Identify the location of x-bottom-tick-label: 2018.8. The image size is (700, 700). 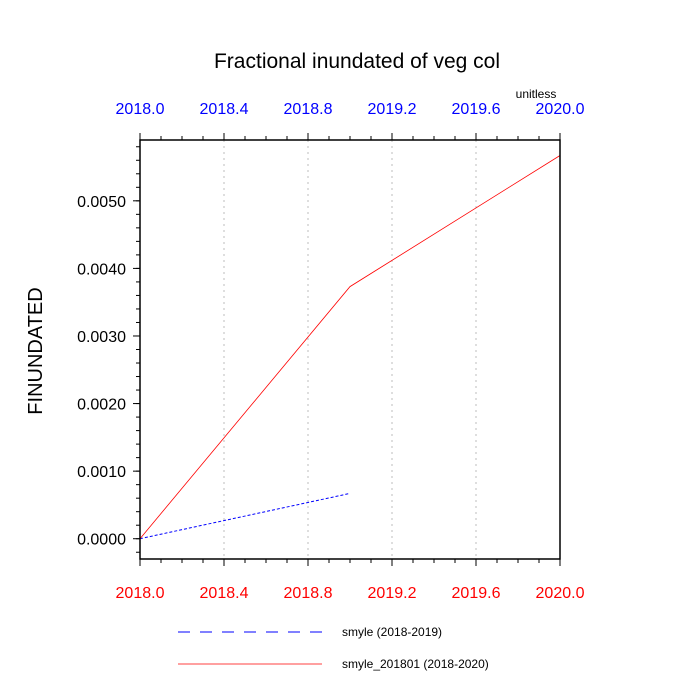
(308, 593).